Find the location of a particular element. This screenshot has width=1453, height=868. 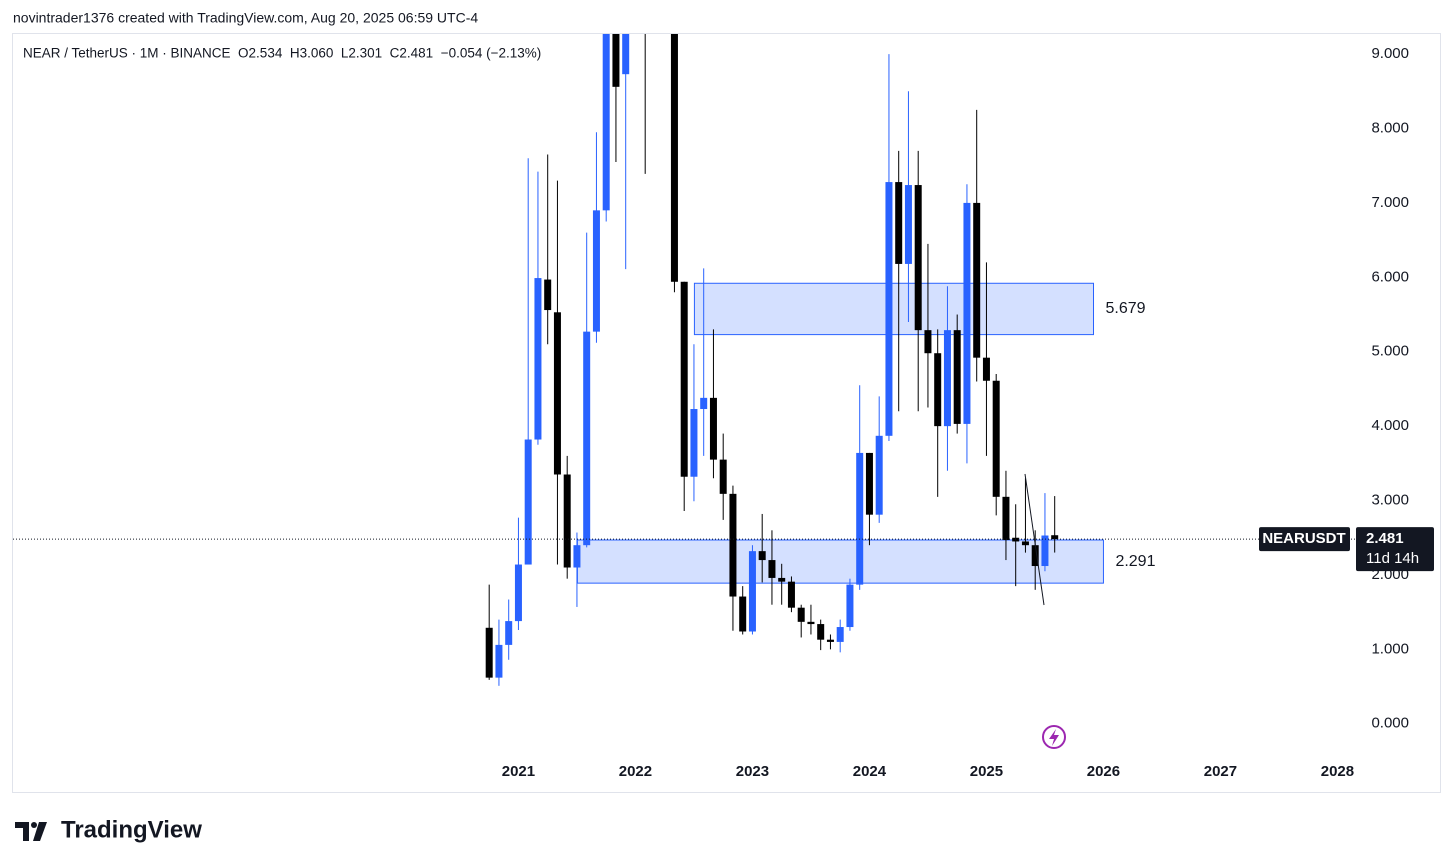

y-tick-label: 6.000 is located at coordinates (1390, 276).